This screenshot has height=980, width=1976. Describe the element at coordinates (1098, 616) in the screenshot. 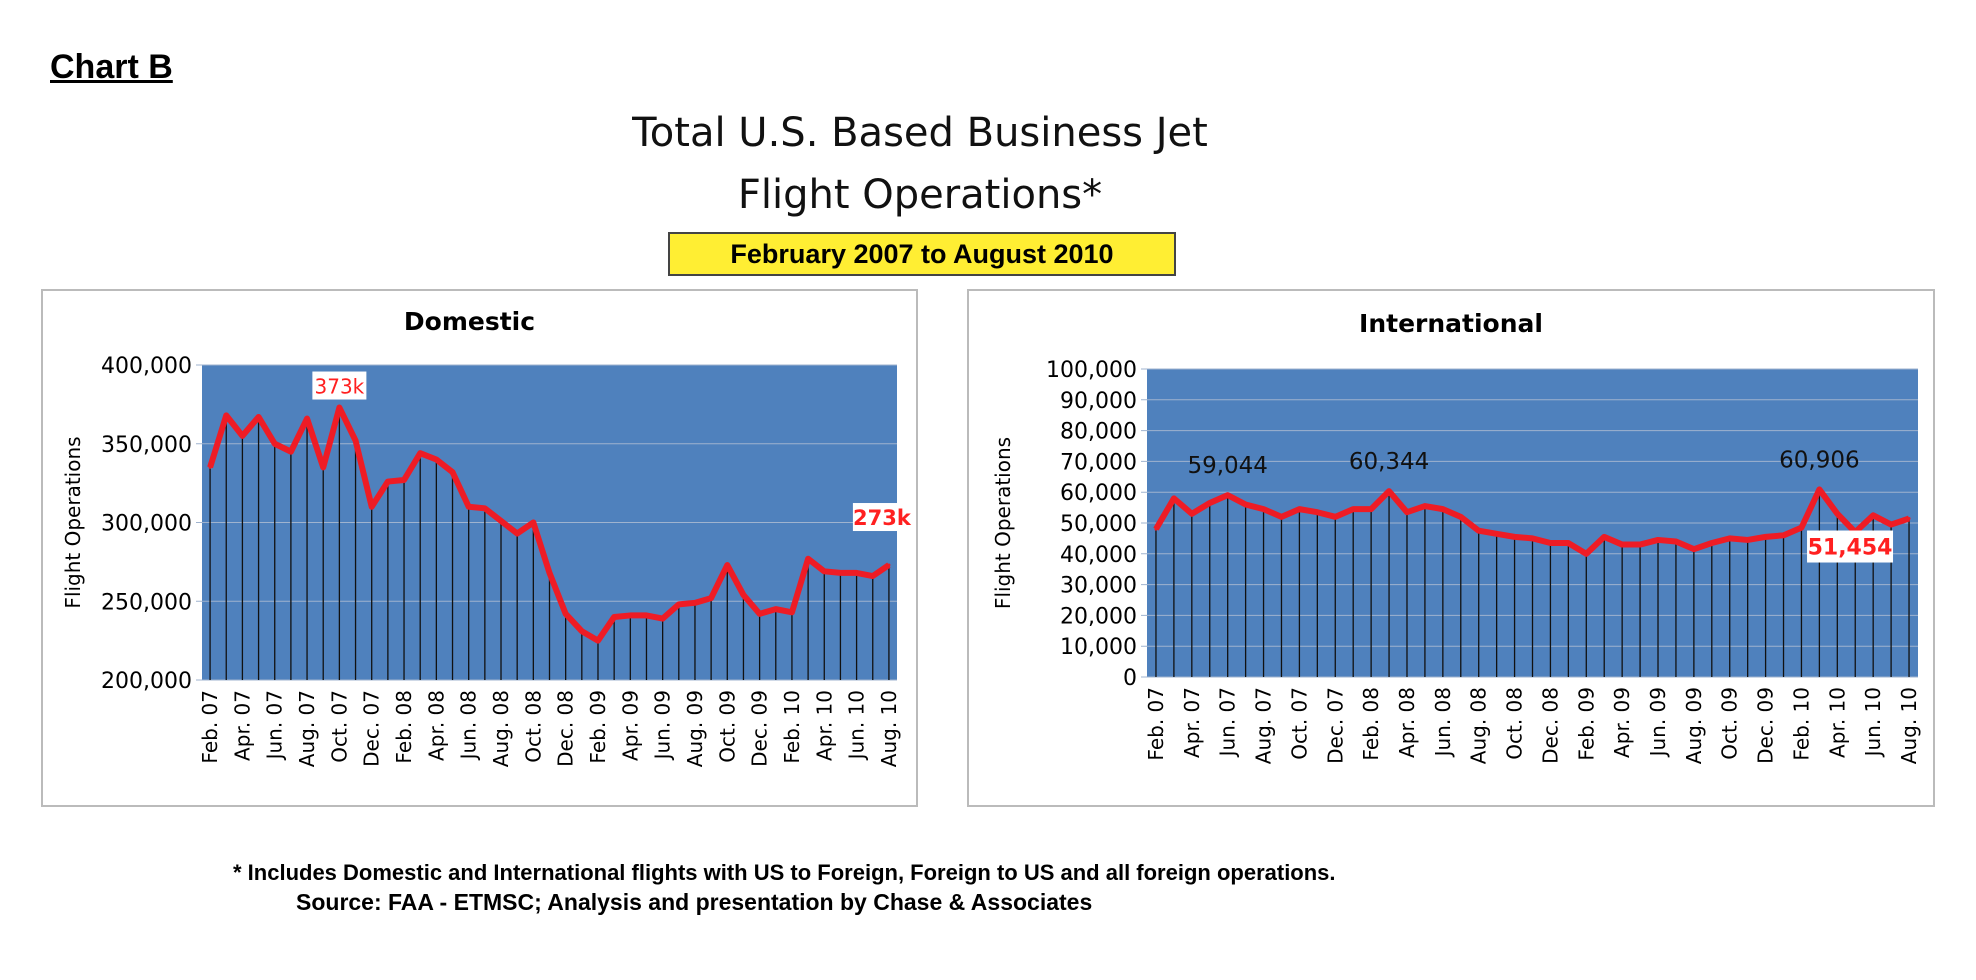

I see `y-tick-label: 20,000` at that location.